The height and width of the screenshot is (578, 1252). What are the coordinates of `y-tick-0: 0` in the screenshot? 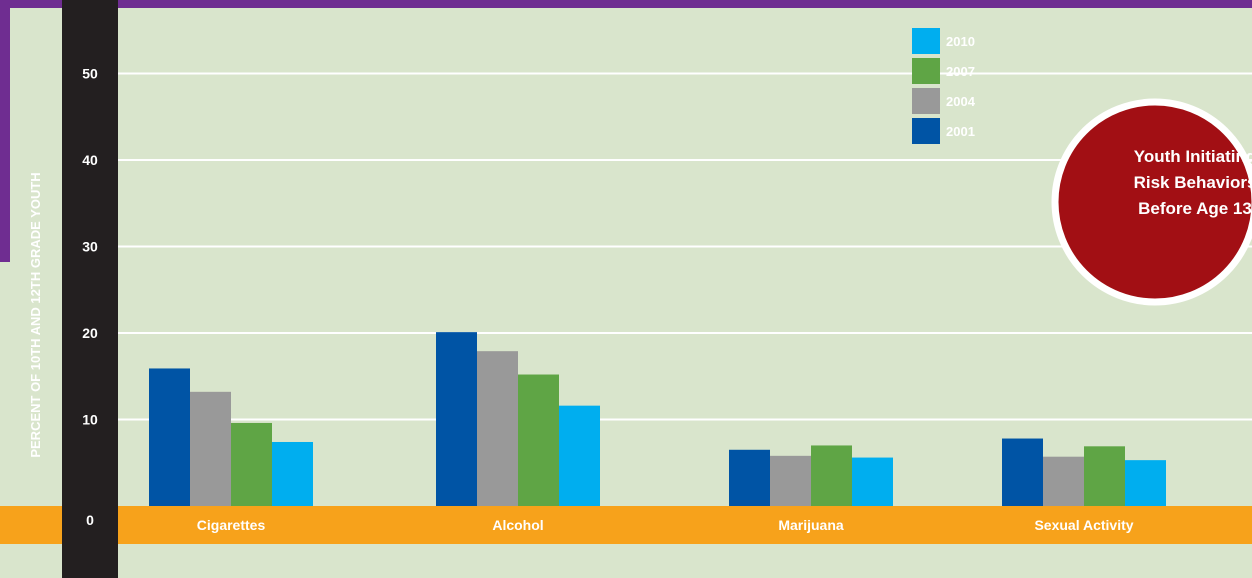 It's located at (90, 520).